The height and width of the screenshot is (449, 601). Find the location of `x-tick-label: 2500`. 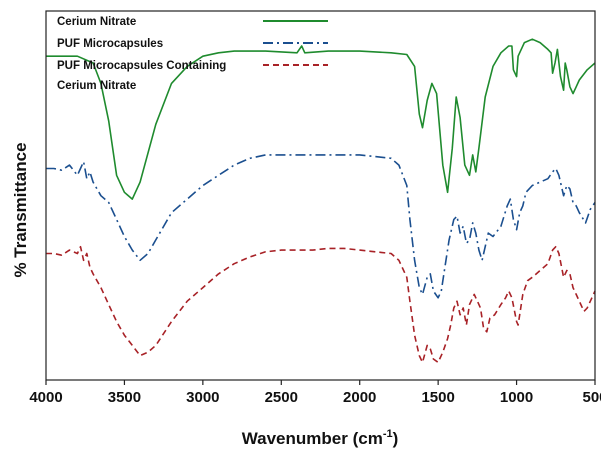

x-tick-label: 2500 is located at coordinates (281, 397).